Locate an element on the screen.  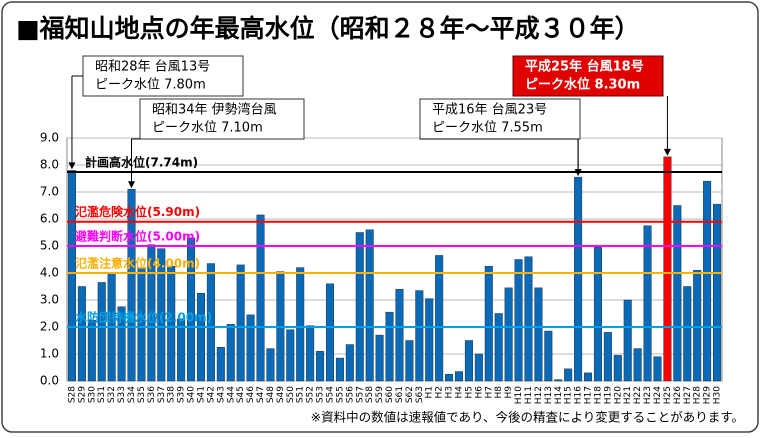
x-tick-label: S43 is located at coordinates (221, 394).